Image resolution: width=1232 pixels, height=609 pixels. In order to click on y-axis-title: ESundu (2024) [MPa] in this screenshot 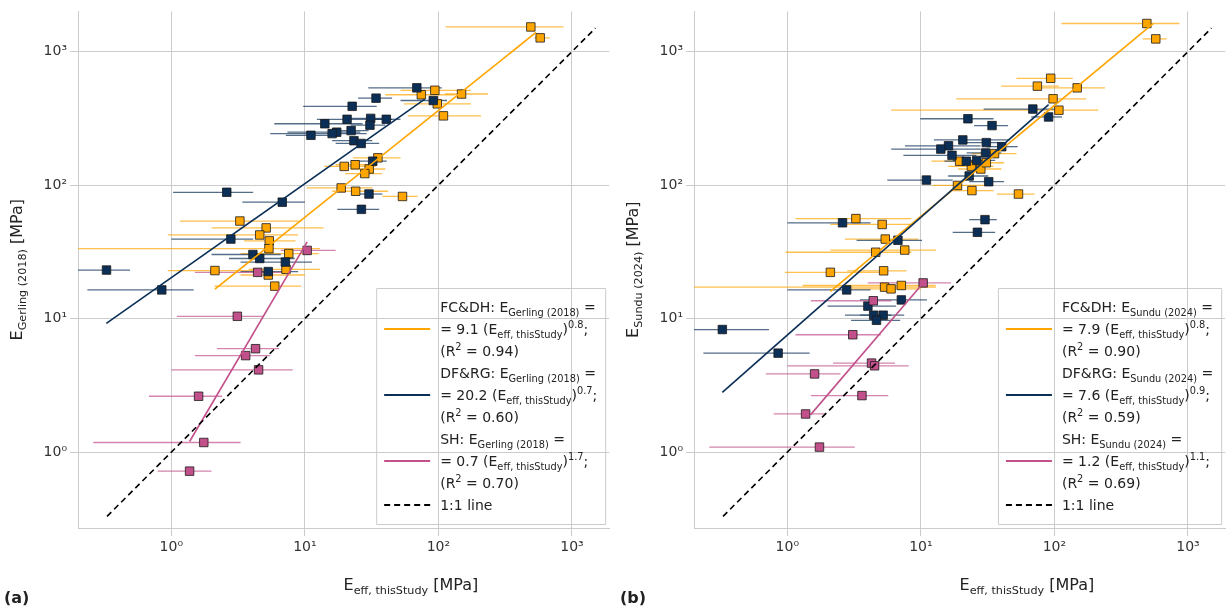, I will do `click(634, 269)`.